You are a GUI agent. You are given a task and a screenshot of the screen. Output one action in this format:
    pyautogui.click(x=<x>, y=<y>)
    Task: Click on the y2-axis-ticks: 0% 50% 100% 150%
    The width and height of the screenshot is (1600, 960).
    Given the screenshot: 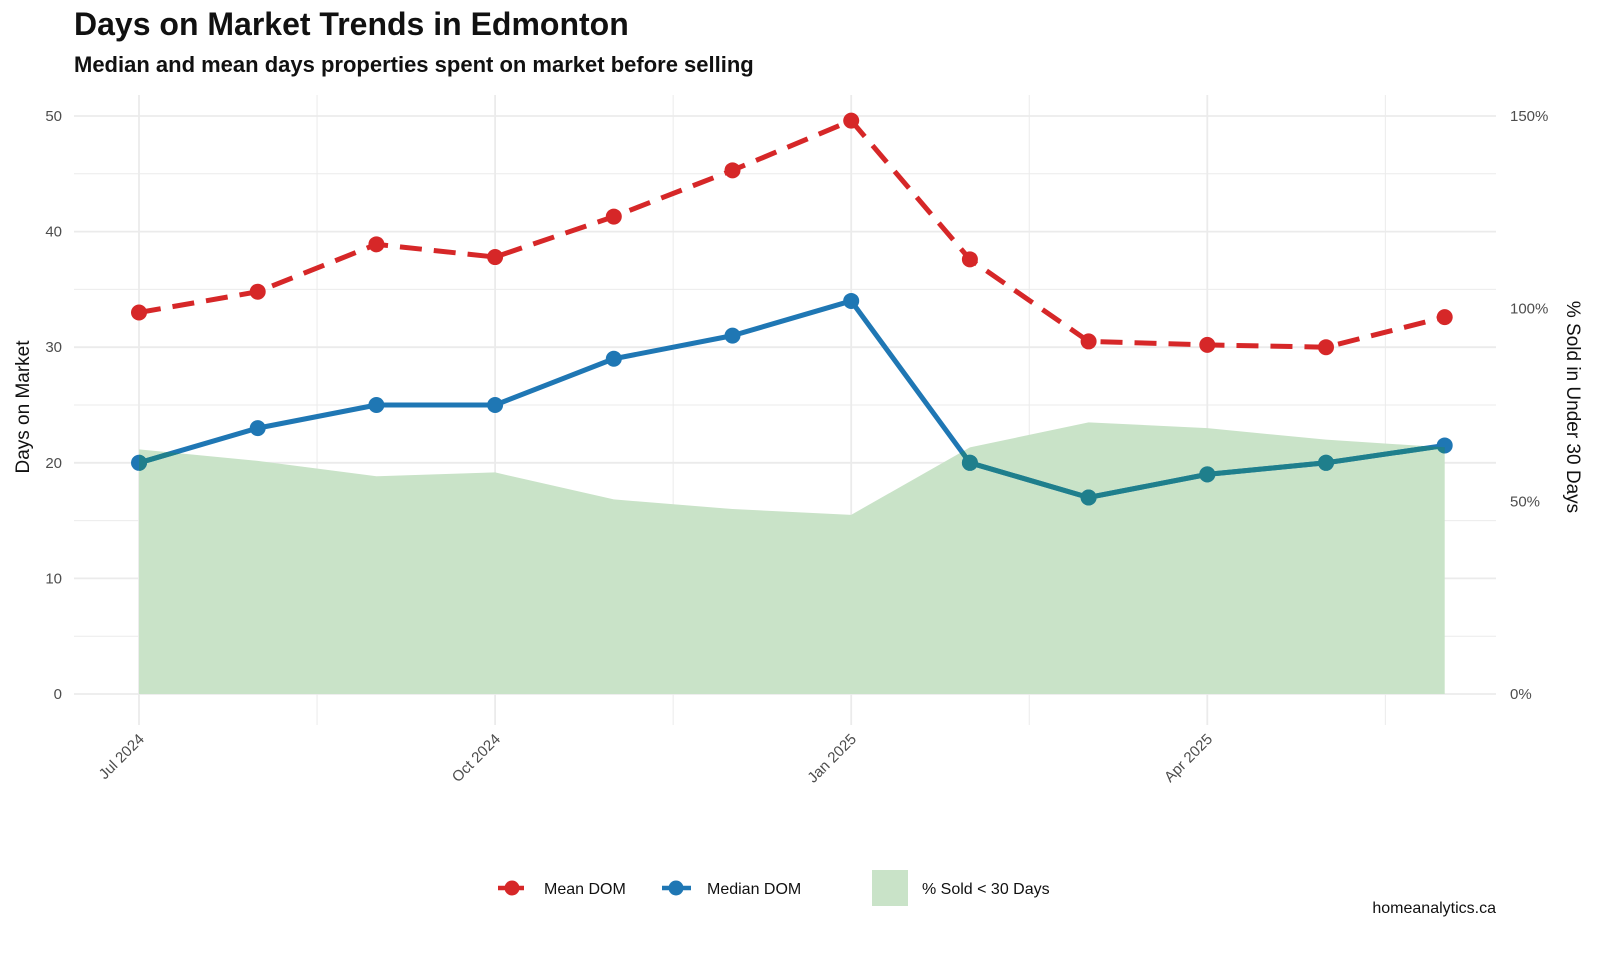 What is the action you would take?
    pyautogui.click(x=1529, y=405)
    